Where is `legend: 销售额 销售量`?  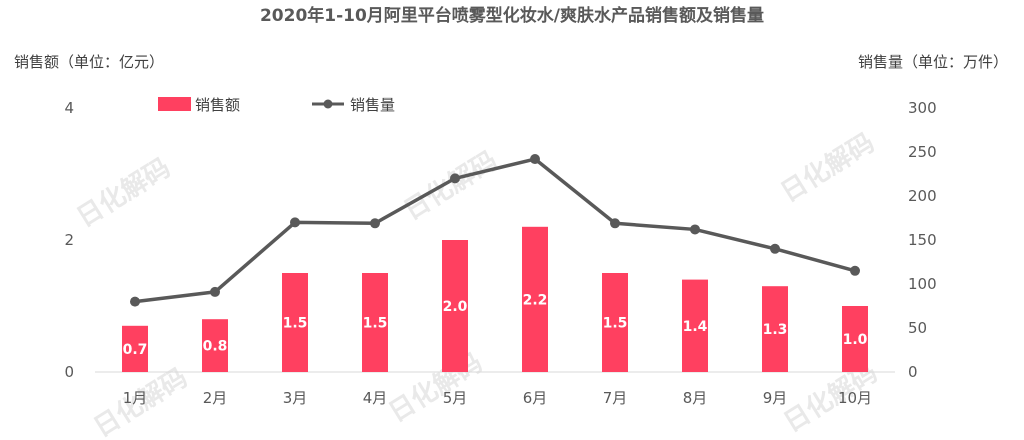
legend: 销售额 销售量 is located at coordinates (276, 105).